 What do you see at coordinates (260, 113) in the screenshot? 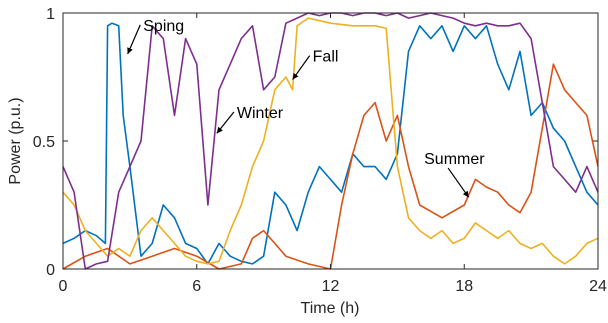
I see `annotation-label: Winter` at bounding box center [260, 113].